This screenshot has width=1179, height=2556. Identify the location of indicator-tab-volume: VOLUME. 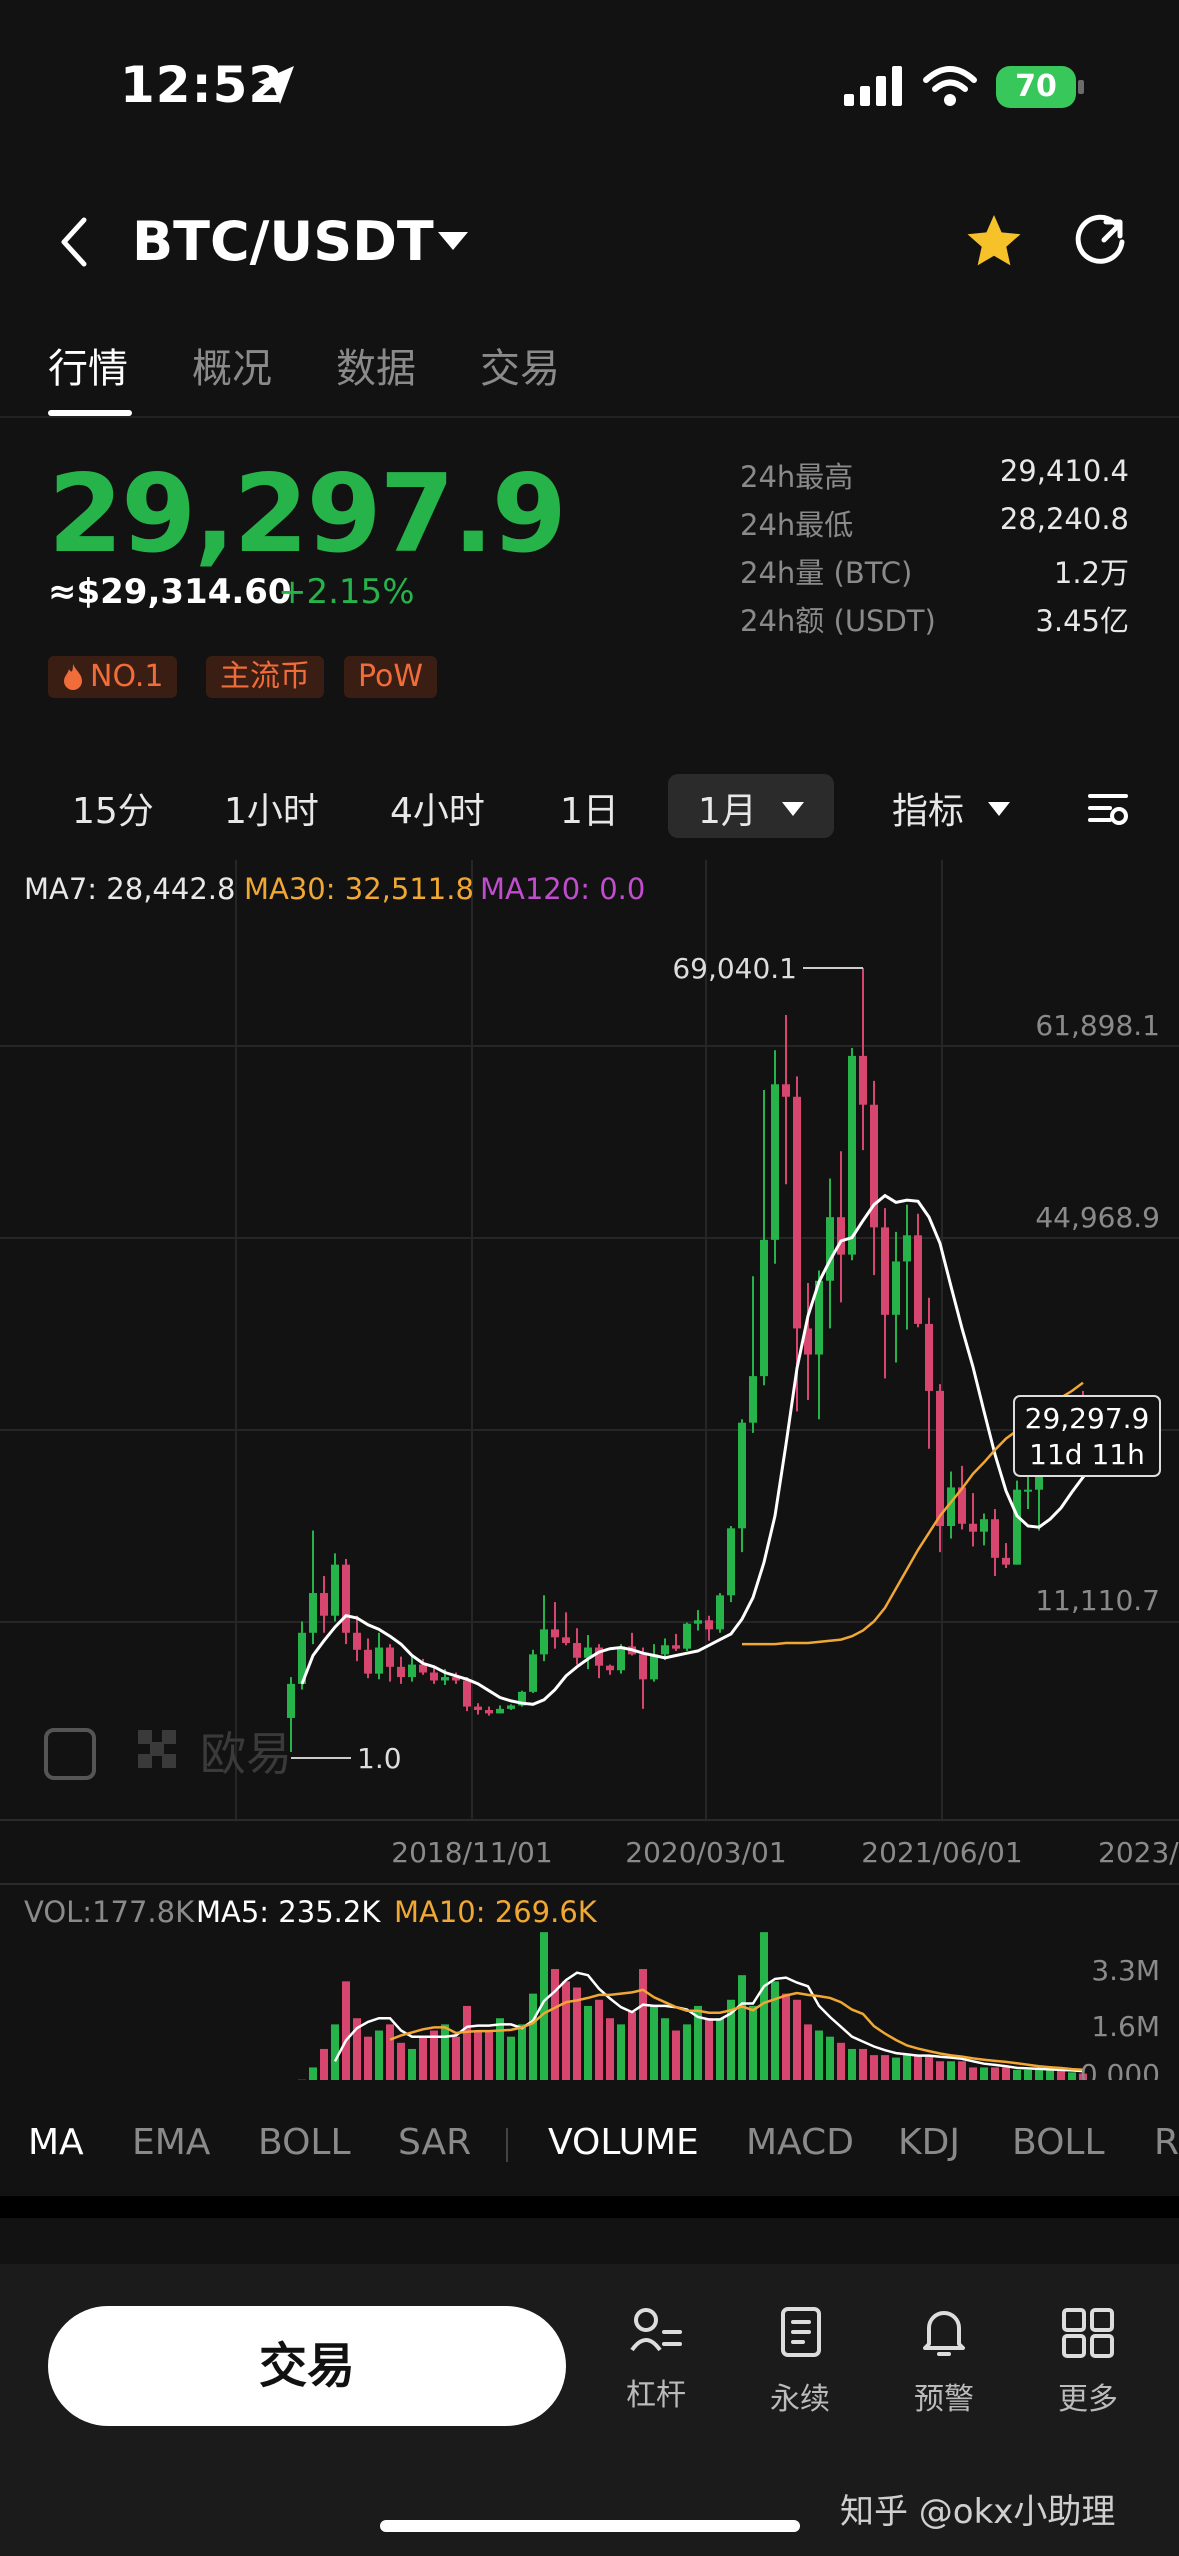
(623, 2142).